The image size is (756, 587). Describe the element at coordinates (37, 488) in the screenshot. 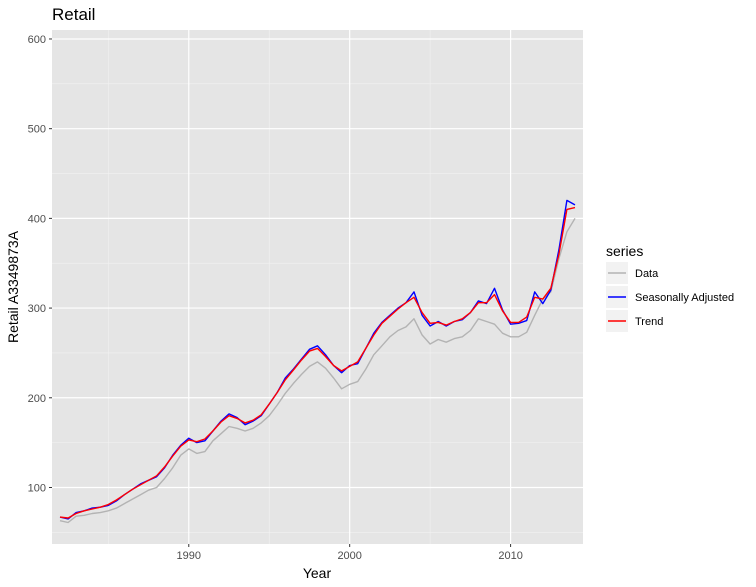

I see `y-tick-label: 100` at that location.